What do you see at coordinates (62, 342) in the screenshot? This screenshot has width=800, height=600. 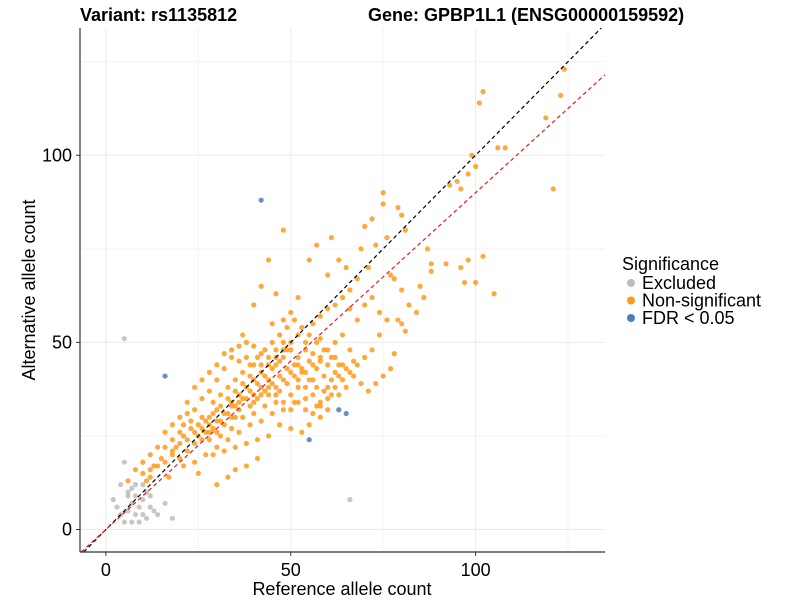 I see `y-tick-label: 50` at bounding box center [62, 342].